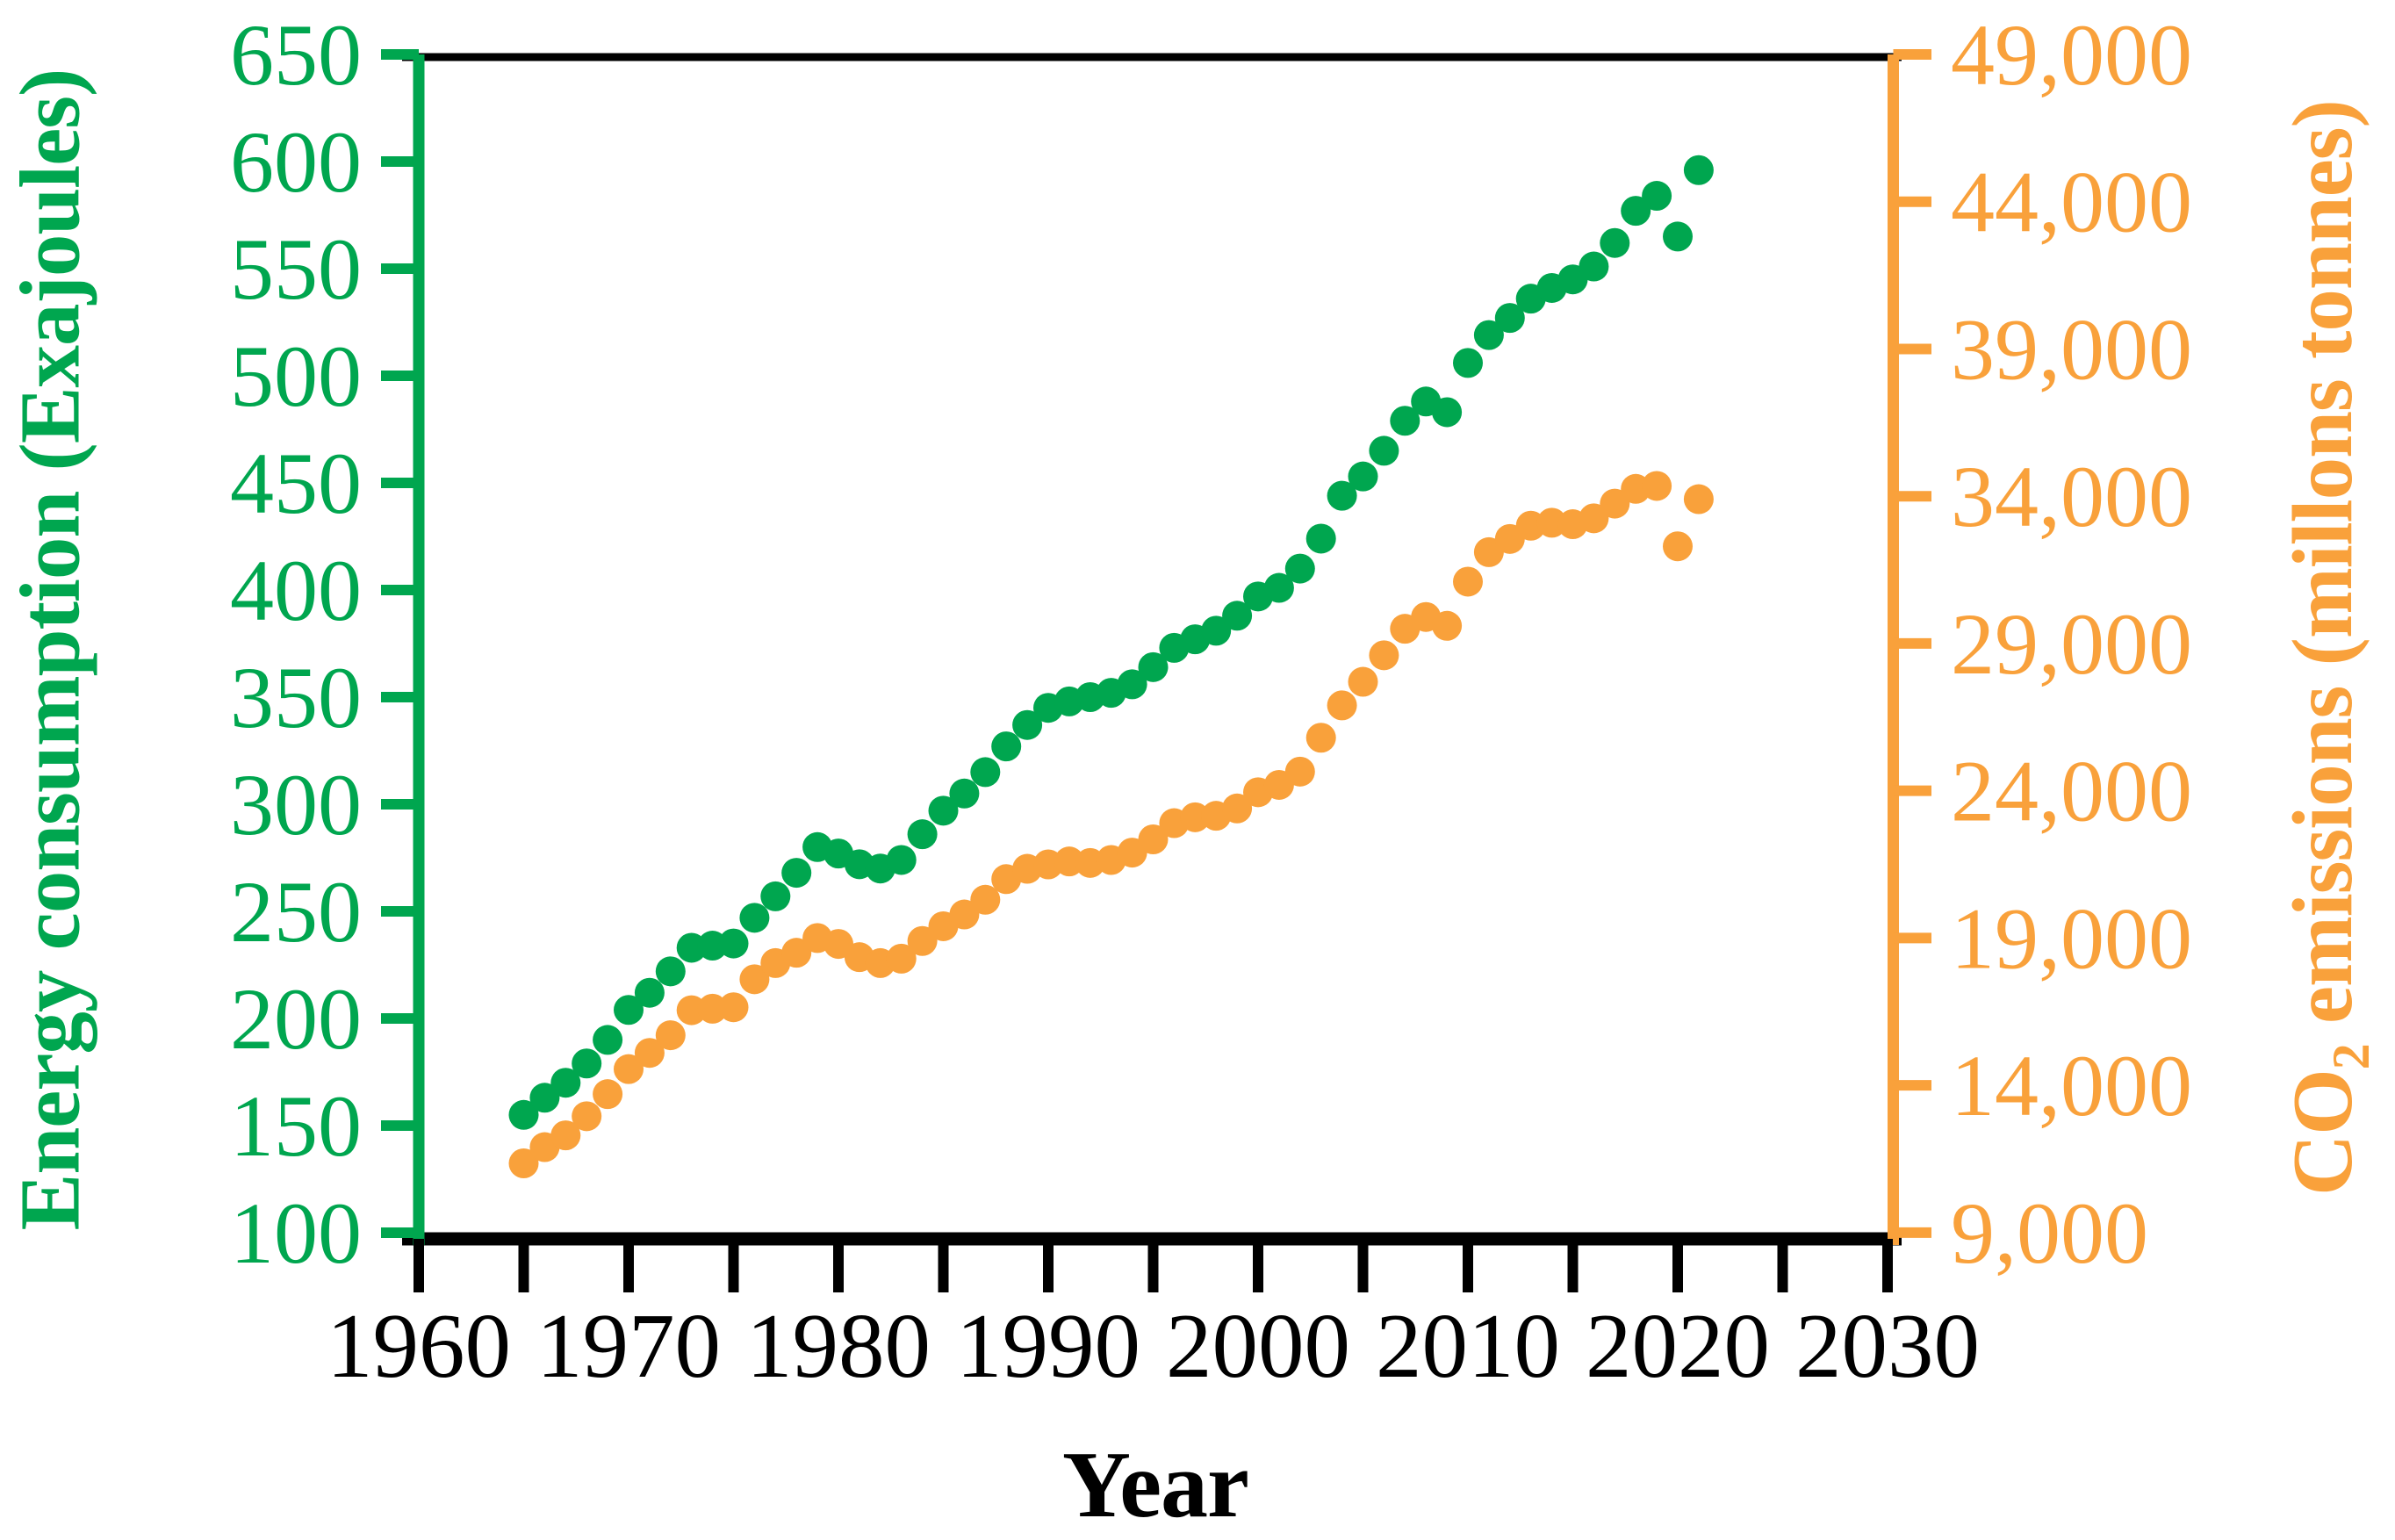 This screenshot has height=1540, width=2395. Describe the element at coordinates (1887, 1345) in the screenshot. I see `x-axis-tick-label: 2030` at that location.